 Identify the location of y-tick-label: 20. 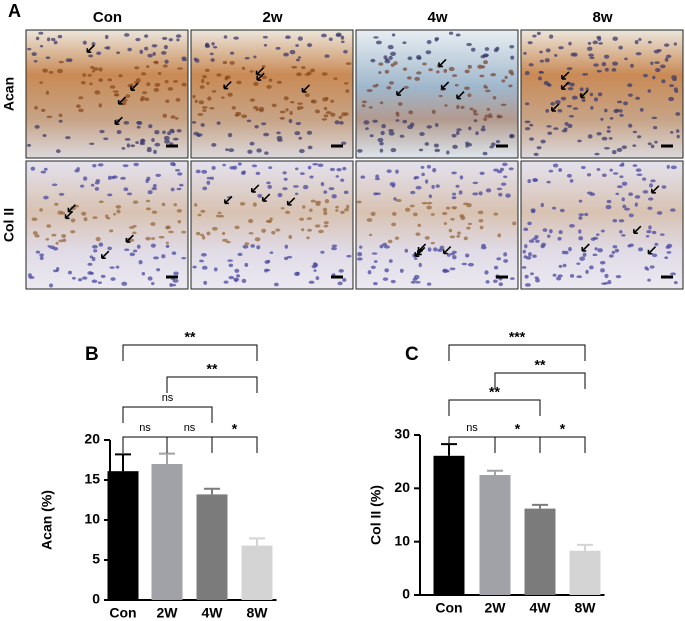
(402, 487).